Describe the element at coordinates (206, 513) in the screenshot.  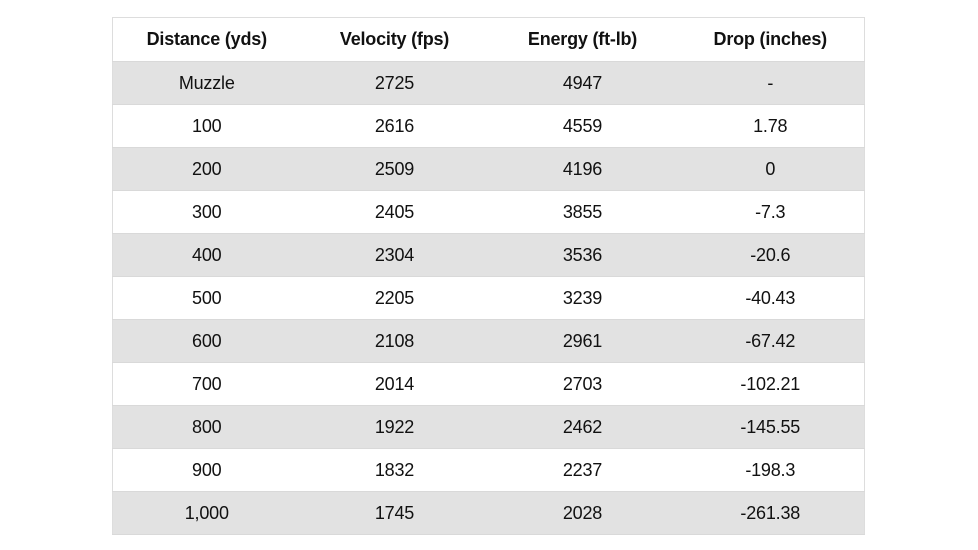
I see `cell-distance: 1,000` at that location.